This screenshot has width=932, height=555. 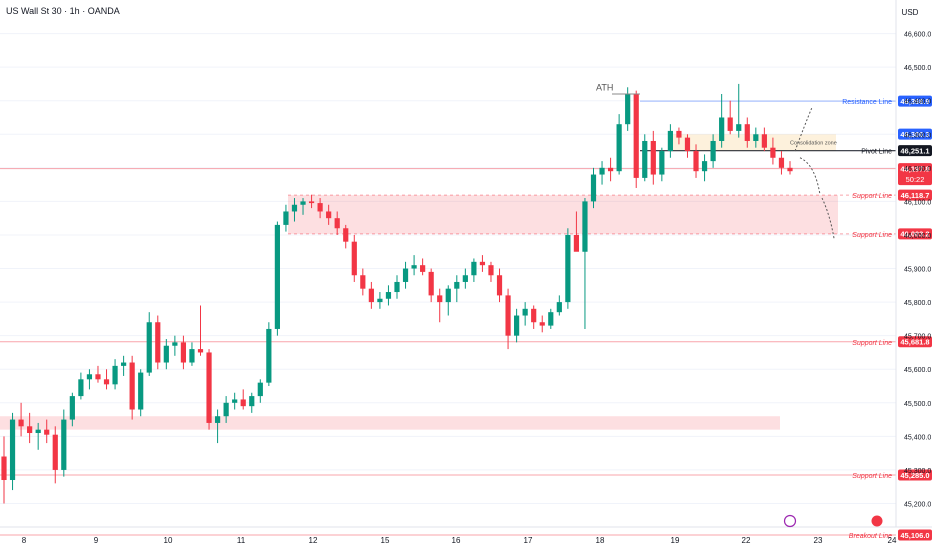 I want to click on breakout-line-text: Breakout Line, so click(x=870, y=536).